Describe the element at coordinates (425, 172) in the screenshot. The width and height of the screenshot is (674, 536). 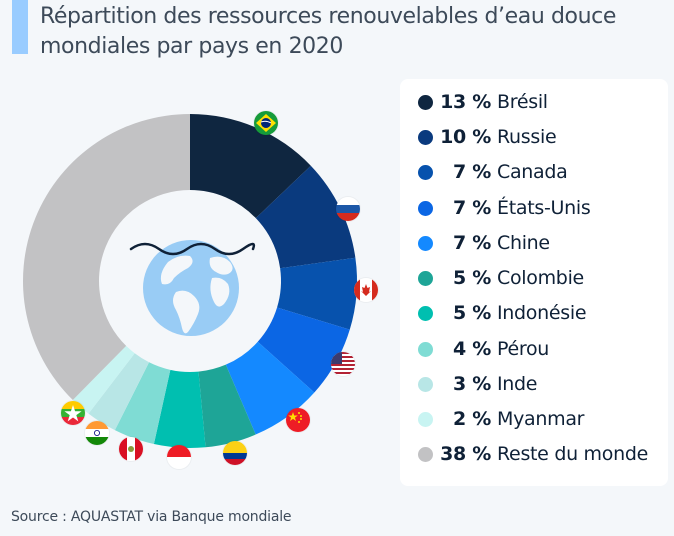
I see `legend-dot-canada` at that location.